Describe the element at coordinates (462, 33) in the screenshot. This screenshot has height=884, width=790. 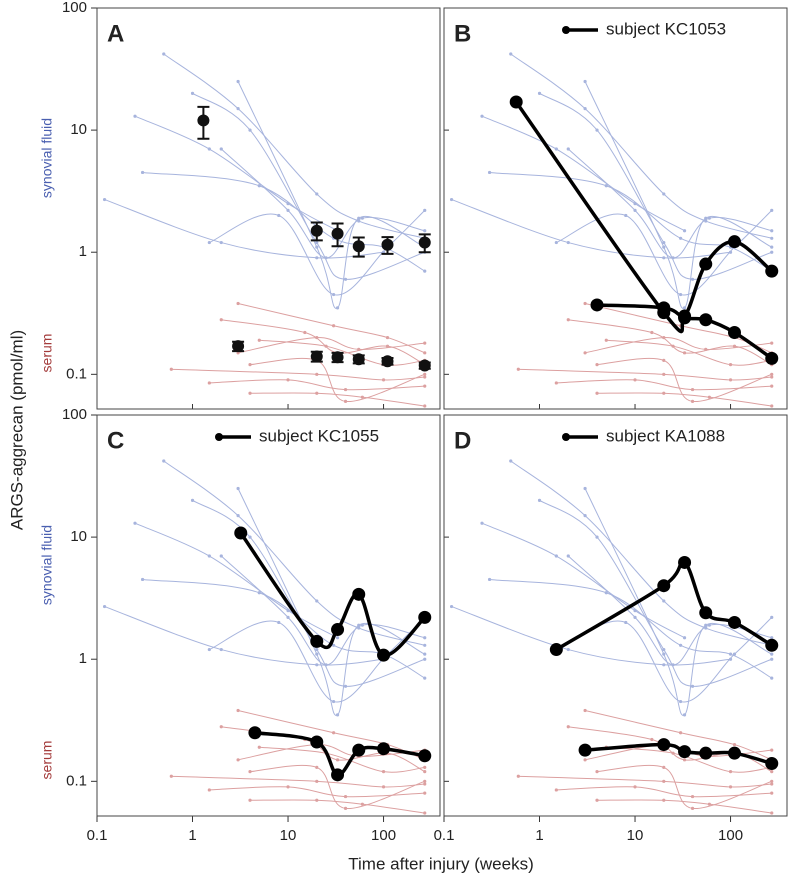
I see `panel-letter: B` at that location.